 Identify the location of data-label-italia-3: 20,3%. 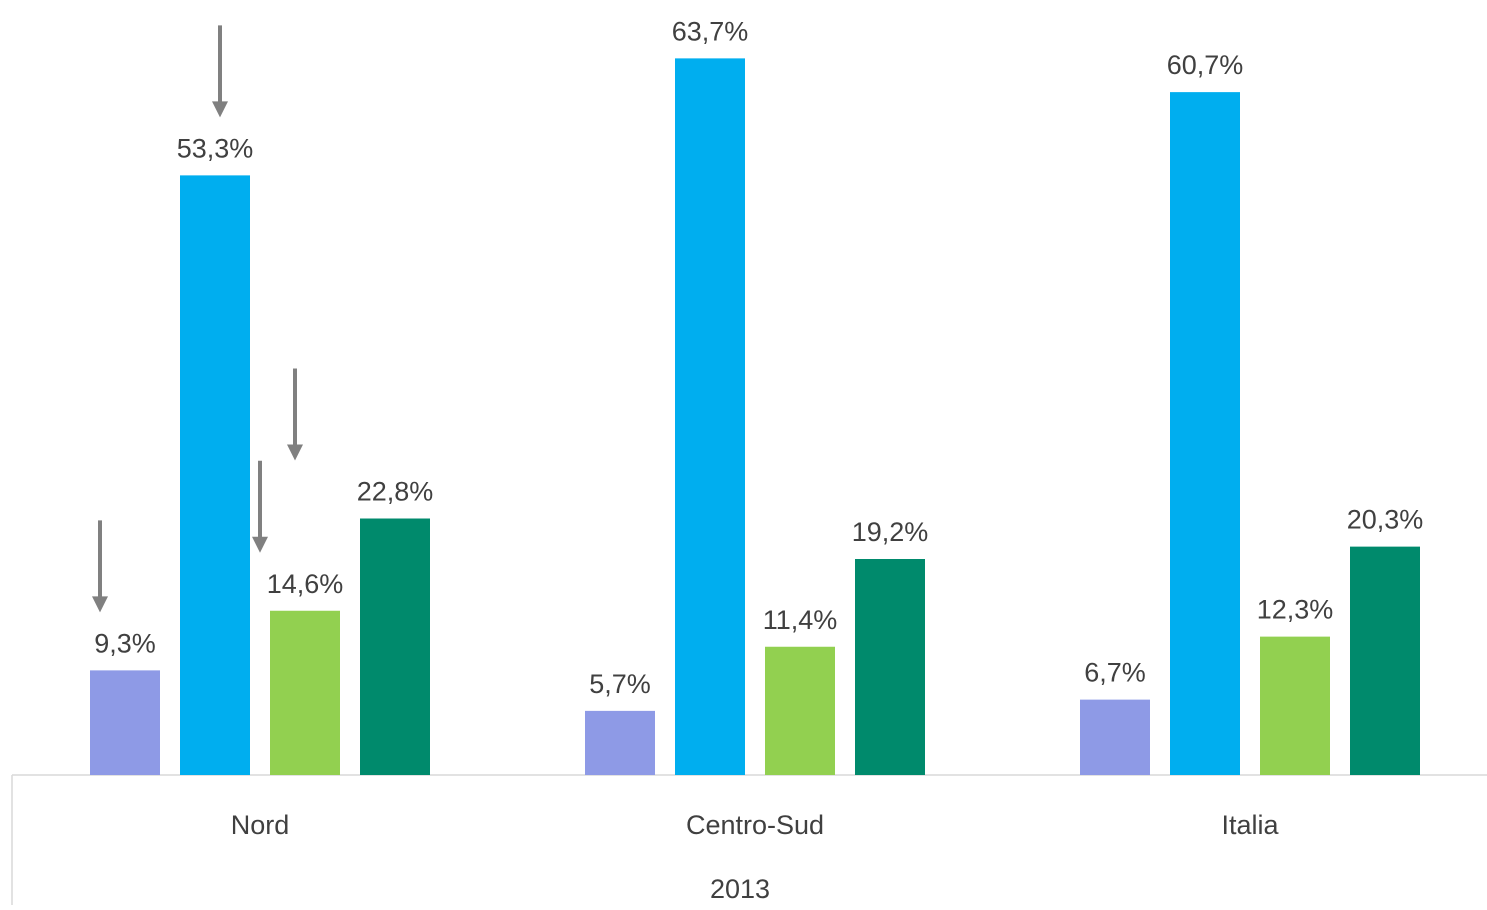
(1385, 520).